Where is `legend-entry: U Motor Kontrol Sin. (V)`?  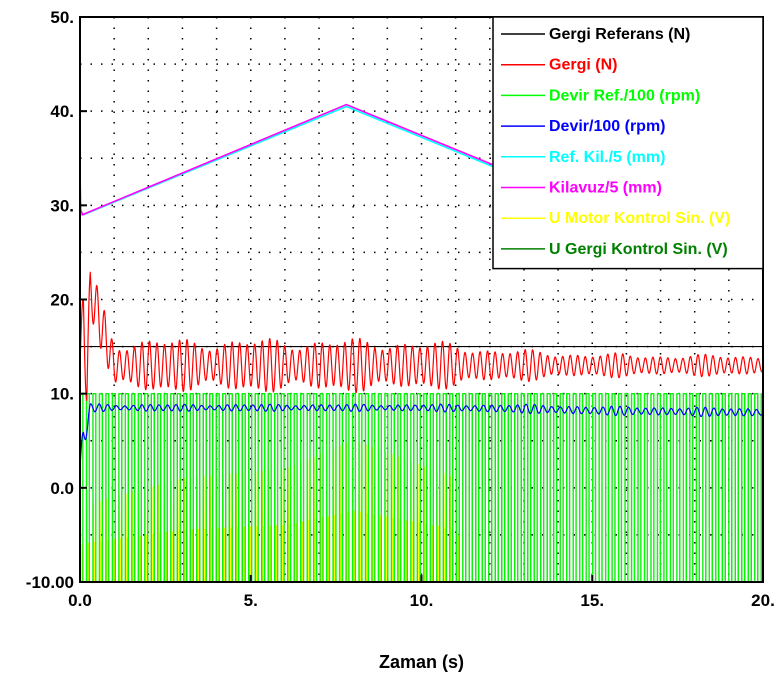 legend-entry: U Motor Kontrol Sin. (V) is located at coordinates (639, 218).